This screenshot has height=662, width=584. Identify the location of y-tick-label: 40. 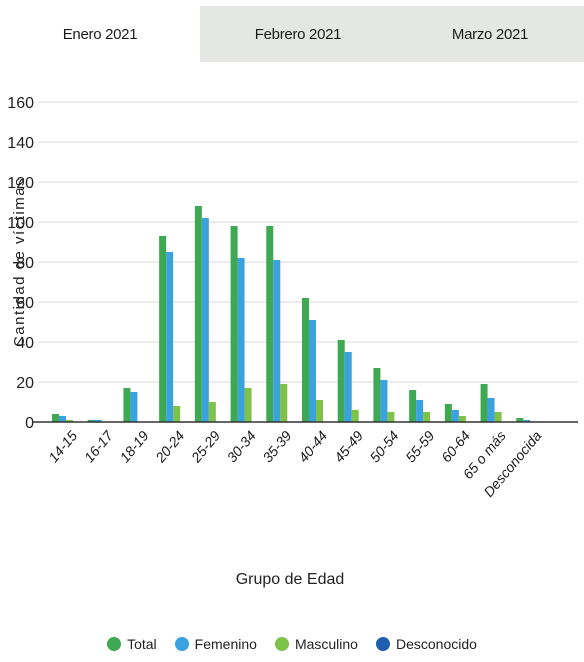
(25, 343).